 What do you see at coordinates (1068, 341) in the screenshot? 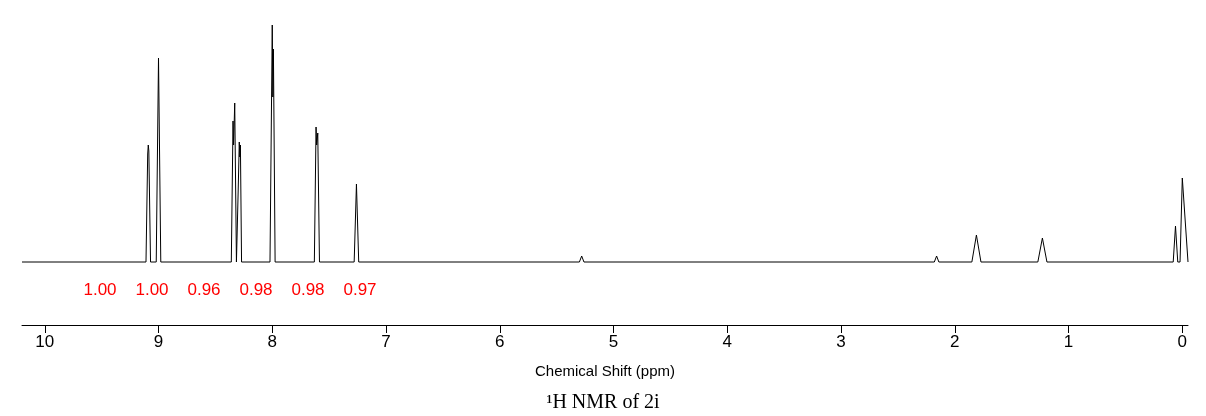
I see `x-tick-label: 1` at bounding box center [1068, 341].